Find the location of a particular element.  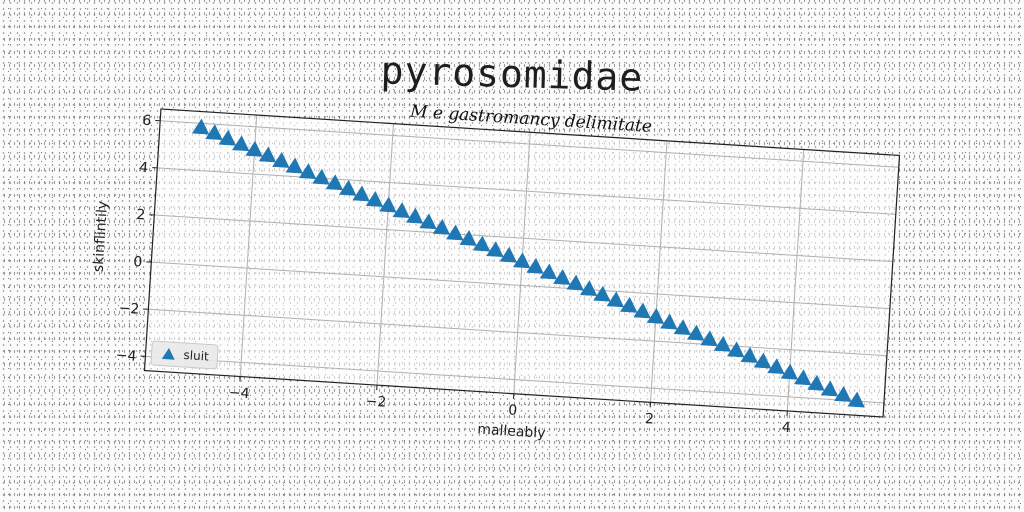

legend-label: sluit is located at coordinates (196, 356).